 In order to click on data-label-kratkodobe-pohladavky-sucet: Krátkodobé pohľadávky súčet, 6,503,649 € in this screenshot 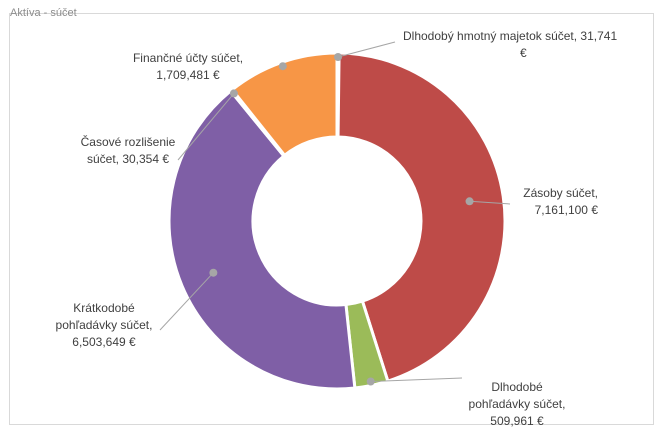, I will do `click(104, 325)`.